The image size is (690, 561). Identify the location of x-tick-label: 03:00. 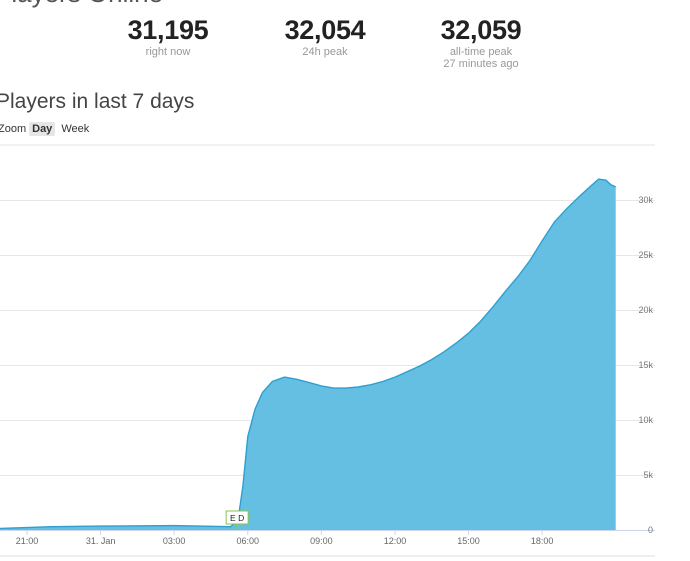
(174, 541).